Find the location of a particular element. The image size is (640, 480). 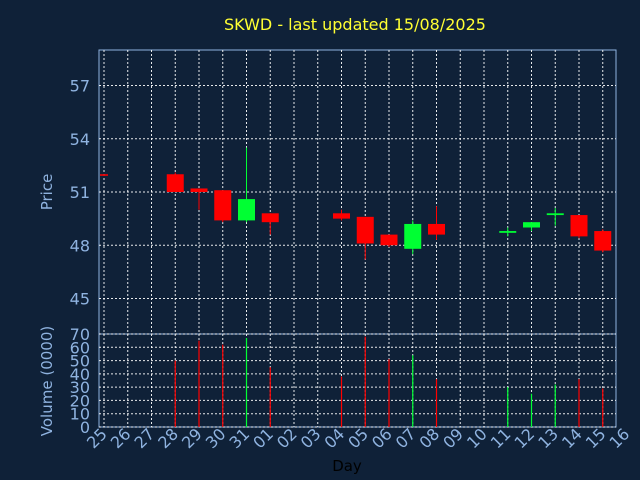

volume-ylabel: Volume (0000) is located at coordinates (47, 381).